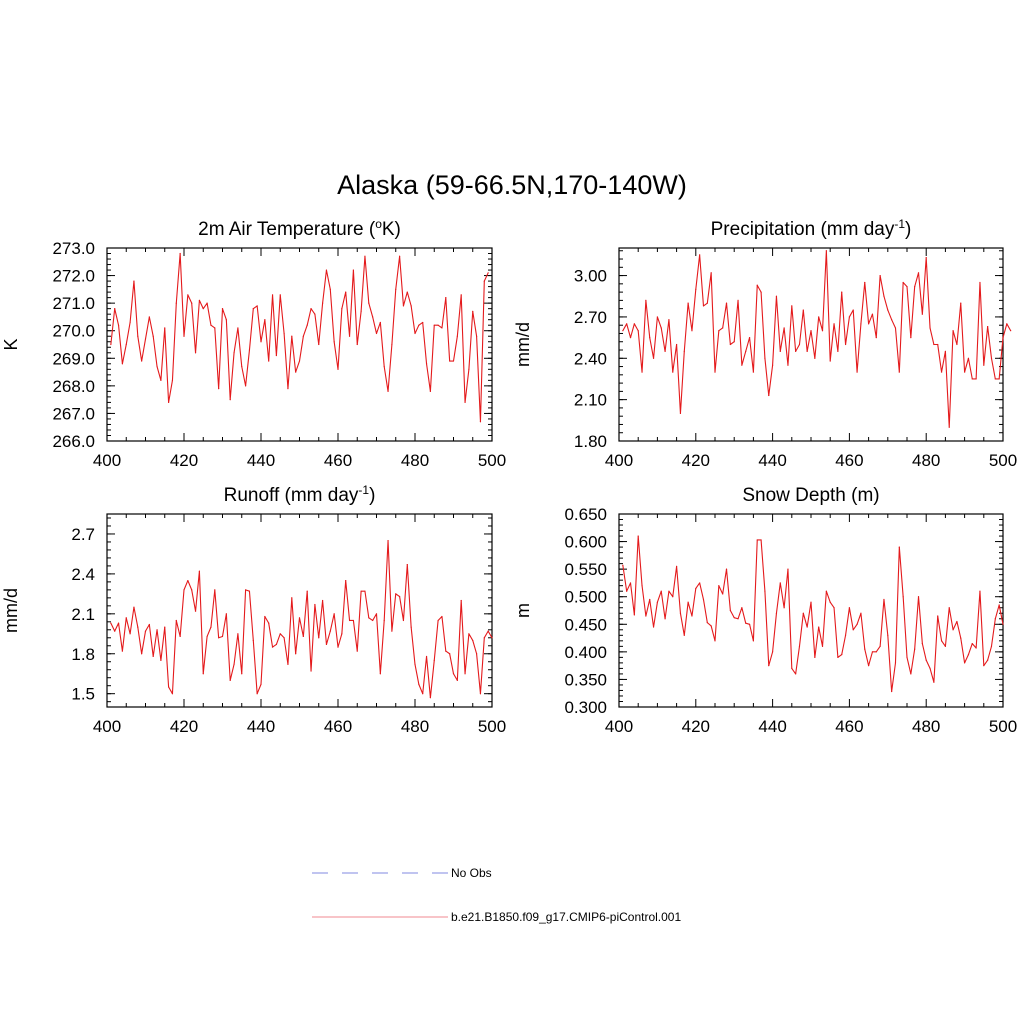 This screenshot has width=1024, height=1024. I want to click on panel-title-suffix: ), so click(908, 229).